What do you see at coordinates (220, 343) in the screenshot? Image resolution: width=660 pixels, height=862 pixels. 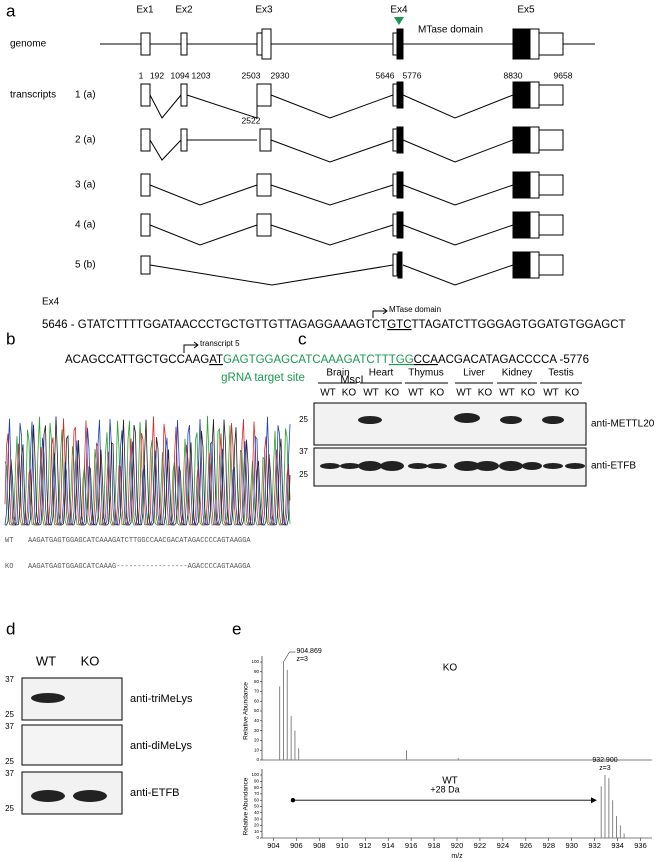 I see `sequence-note: transcript 5` at bounding box center [220, 343].